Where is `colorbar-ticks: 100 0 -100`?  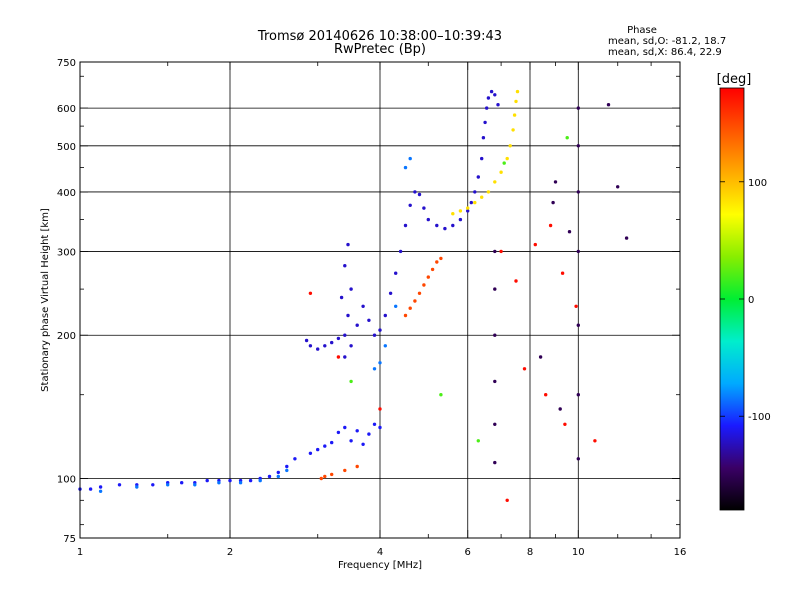 colorbar-ticks: 100 0 -100 is located at coordinates (745, 300).